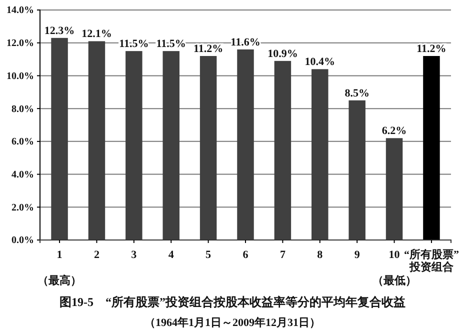 This screenshot has height=336, width=465. I want to click on text: 图19-5 “所有股票”投资组合按股本收益率等分的平均年复合收益, so click(233, 302).